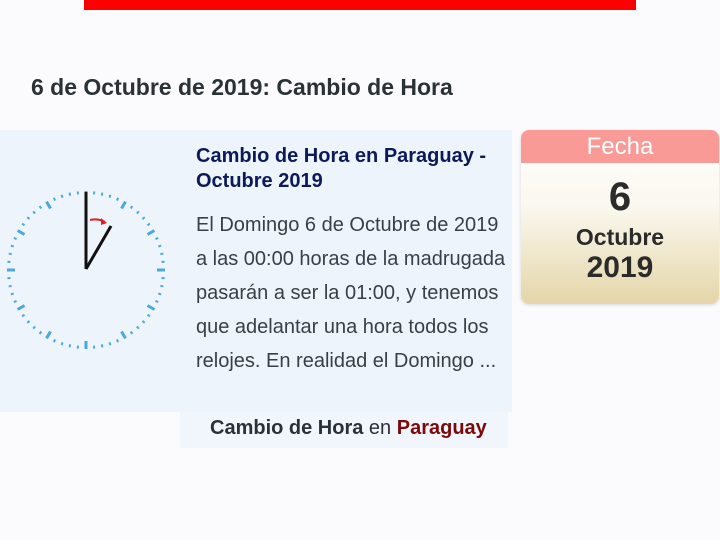 The image size is (720, 540). I want to click on post-tags: Cambio de Hora en Paraguay, so click(348, 428).